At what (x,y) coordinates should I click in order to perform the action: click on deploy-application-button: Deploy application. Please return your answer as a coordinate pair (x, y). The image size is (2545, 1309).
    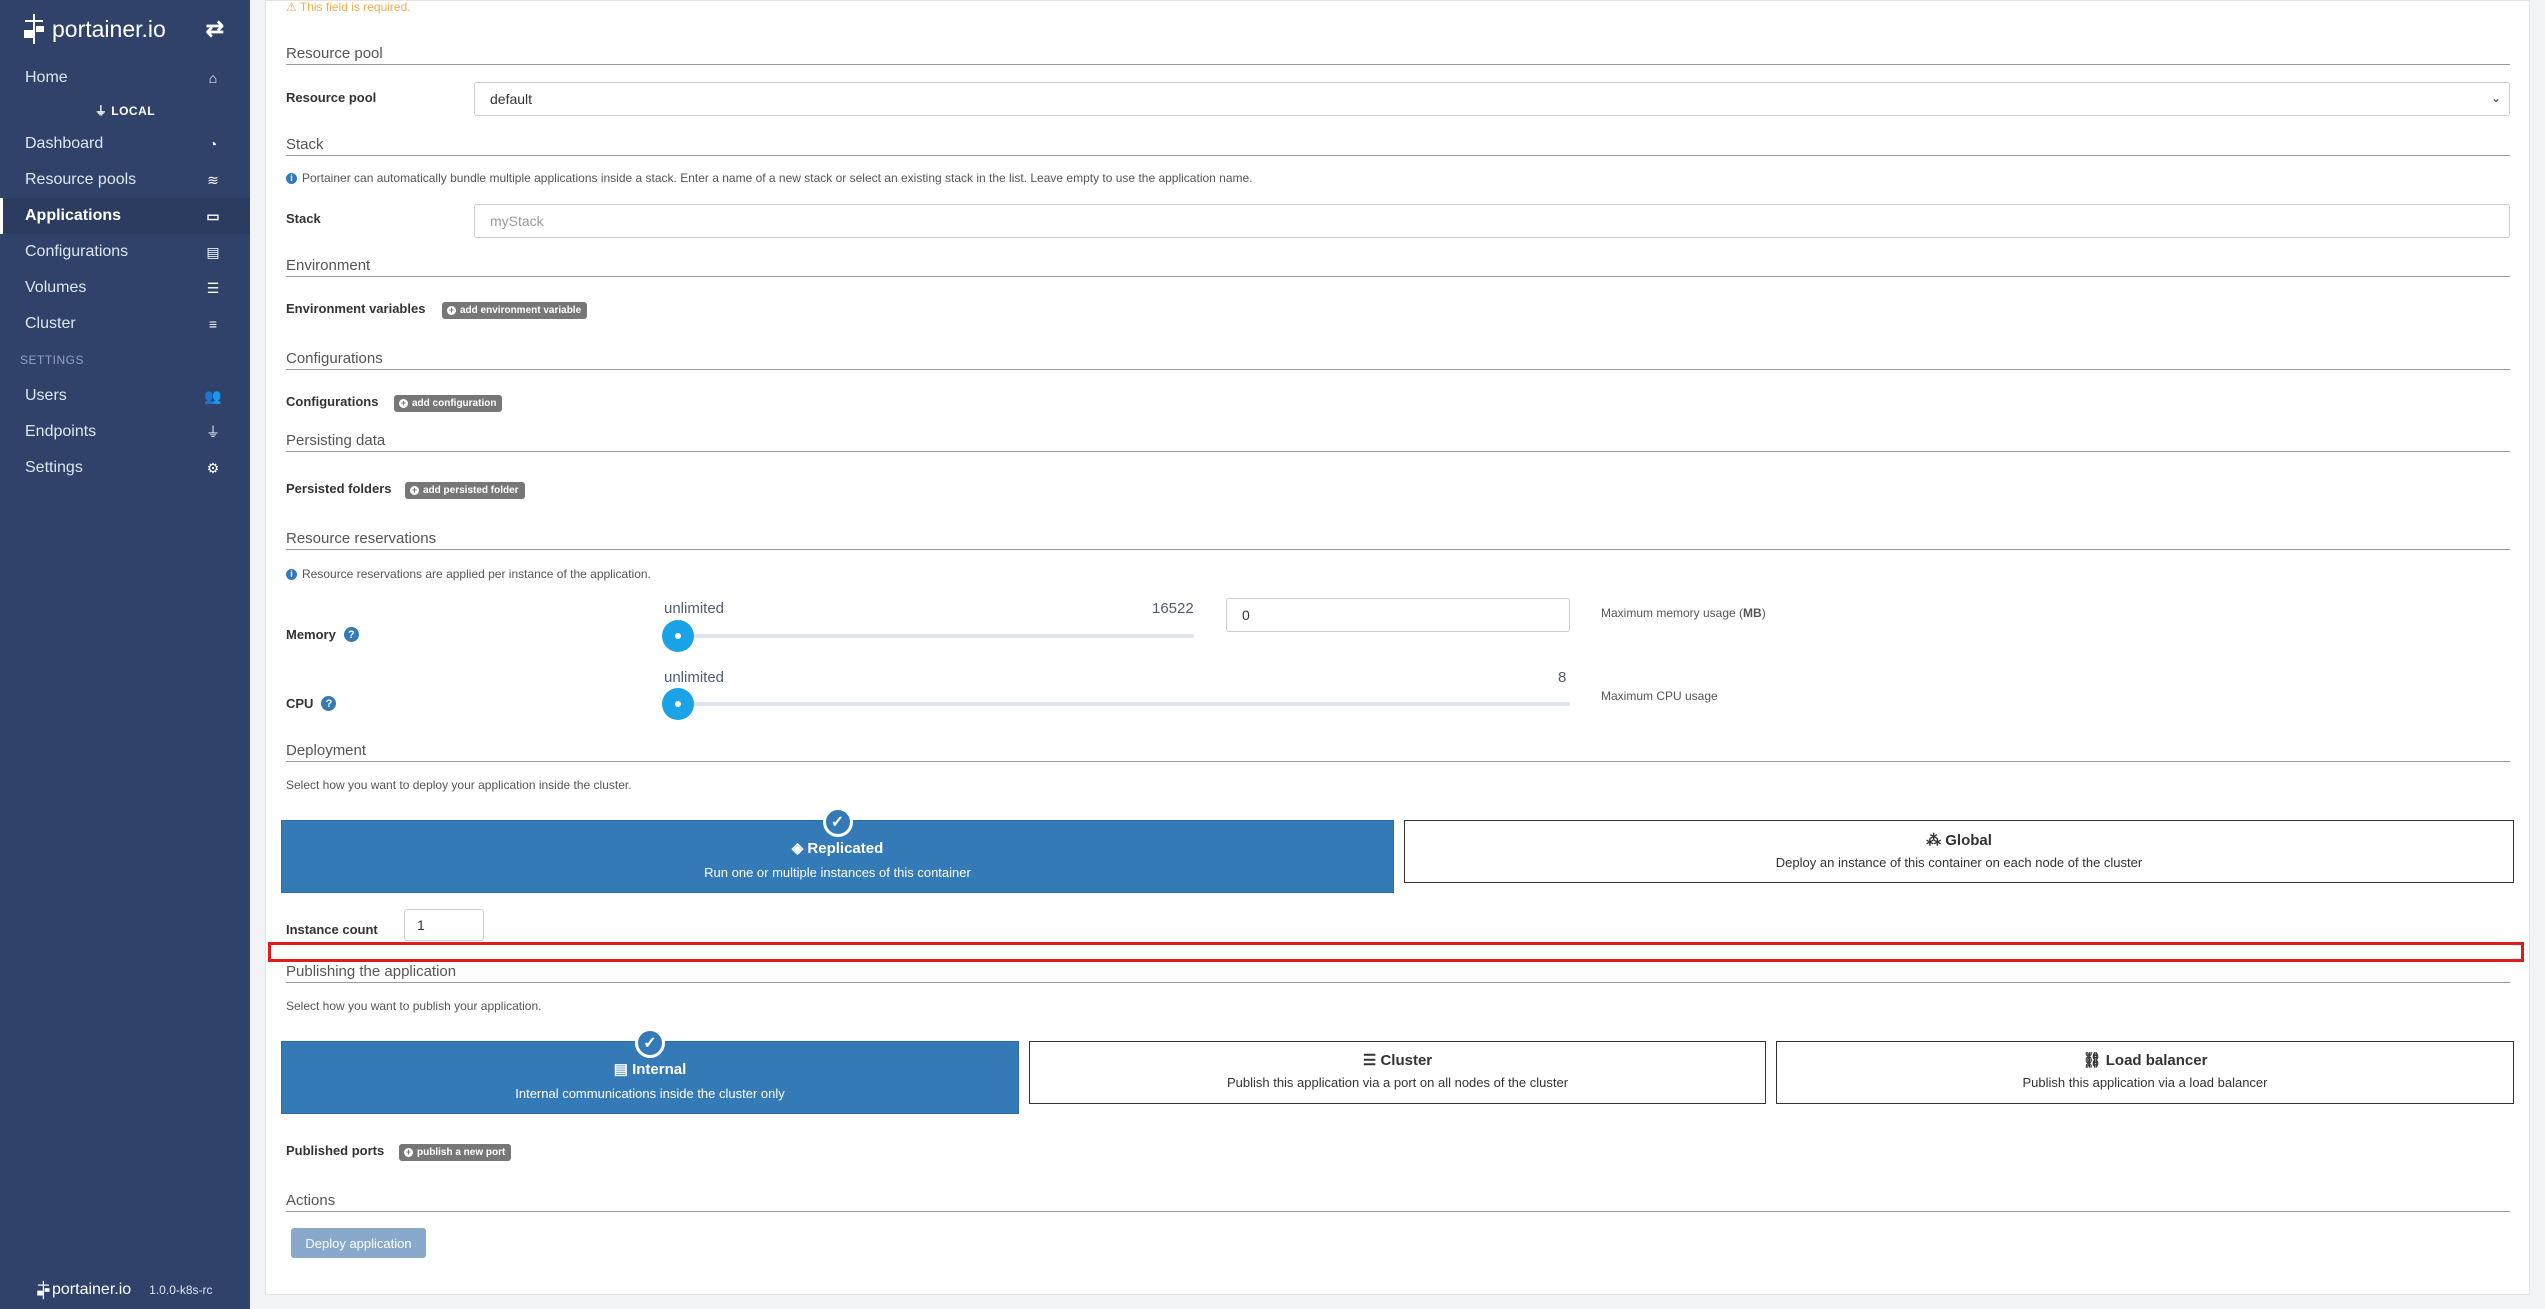
    Looking at the image, I should click on (358, 1243).